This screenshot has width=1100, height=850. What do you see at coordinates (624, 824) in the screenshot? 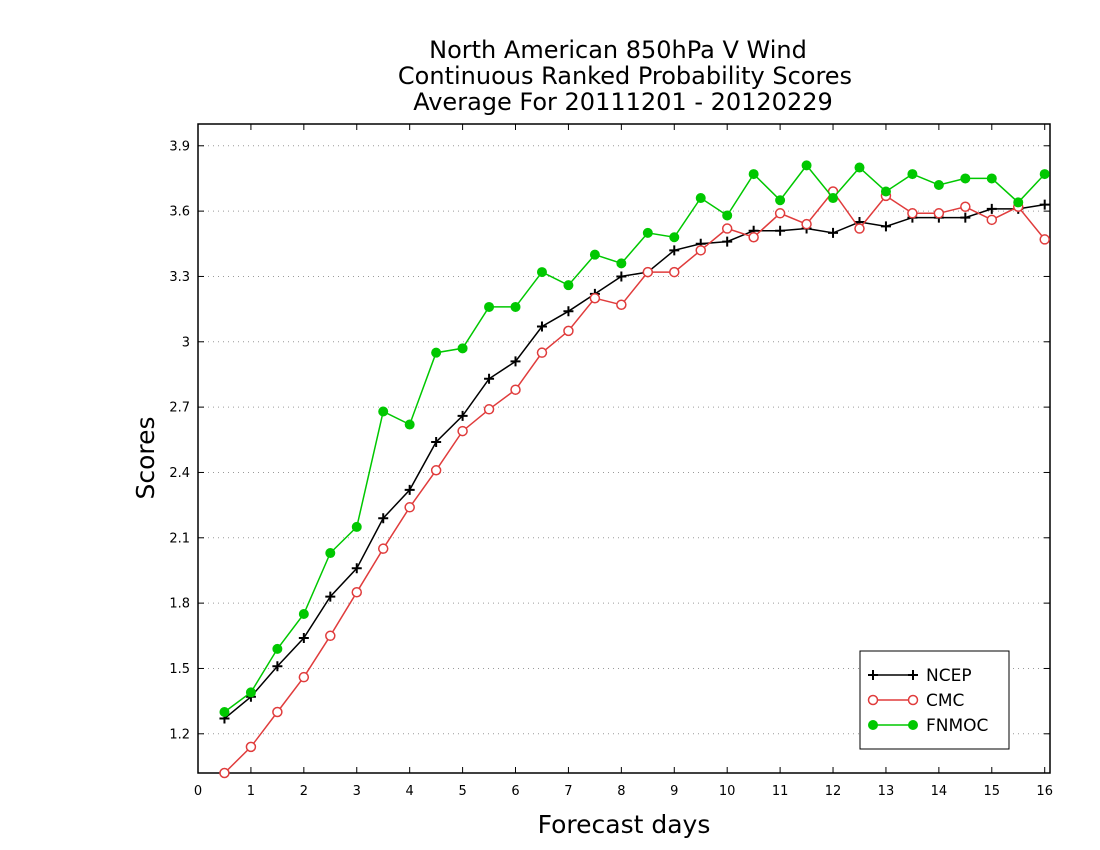
I see `x-axis-title: Forecast days` at bounding box center [624, 824].